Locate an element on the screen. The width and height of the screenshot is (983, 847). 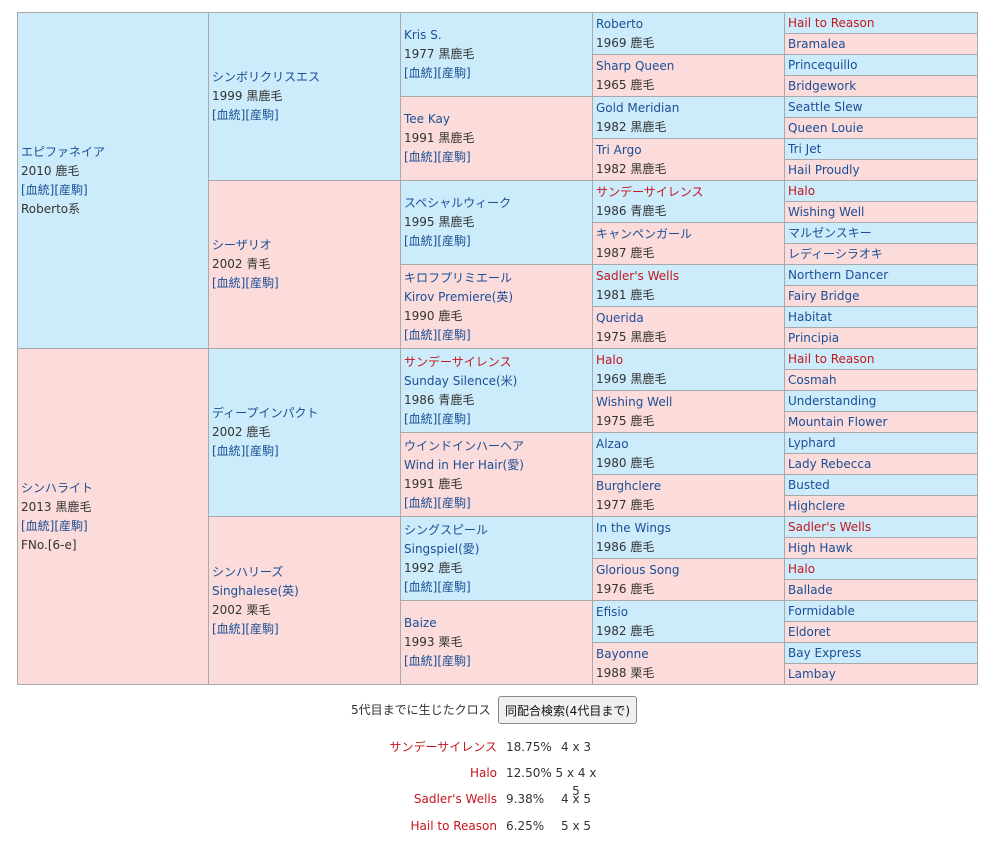
horse-name-link: Hail Proudly is located at coordinates (824, 169).